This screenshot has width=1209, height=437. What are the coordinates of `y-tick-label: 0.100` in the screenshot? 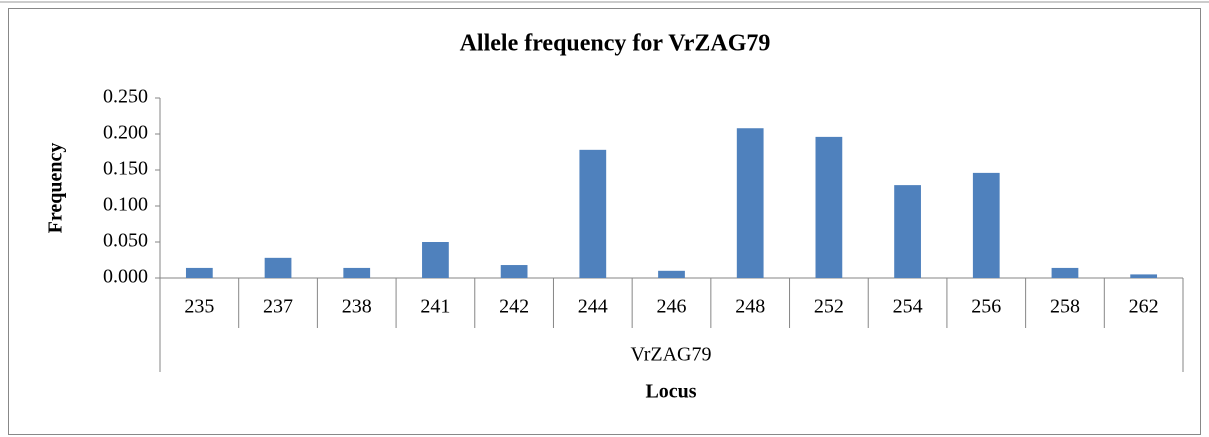 It's located at (125, 205).